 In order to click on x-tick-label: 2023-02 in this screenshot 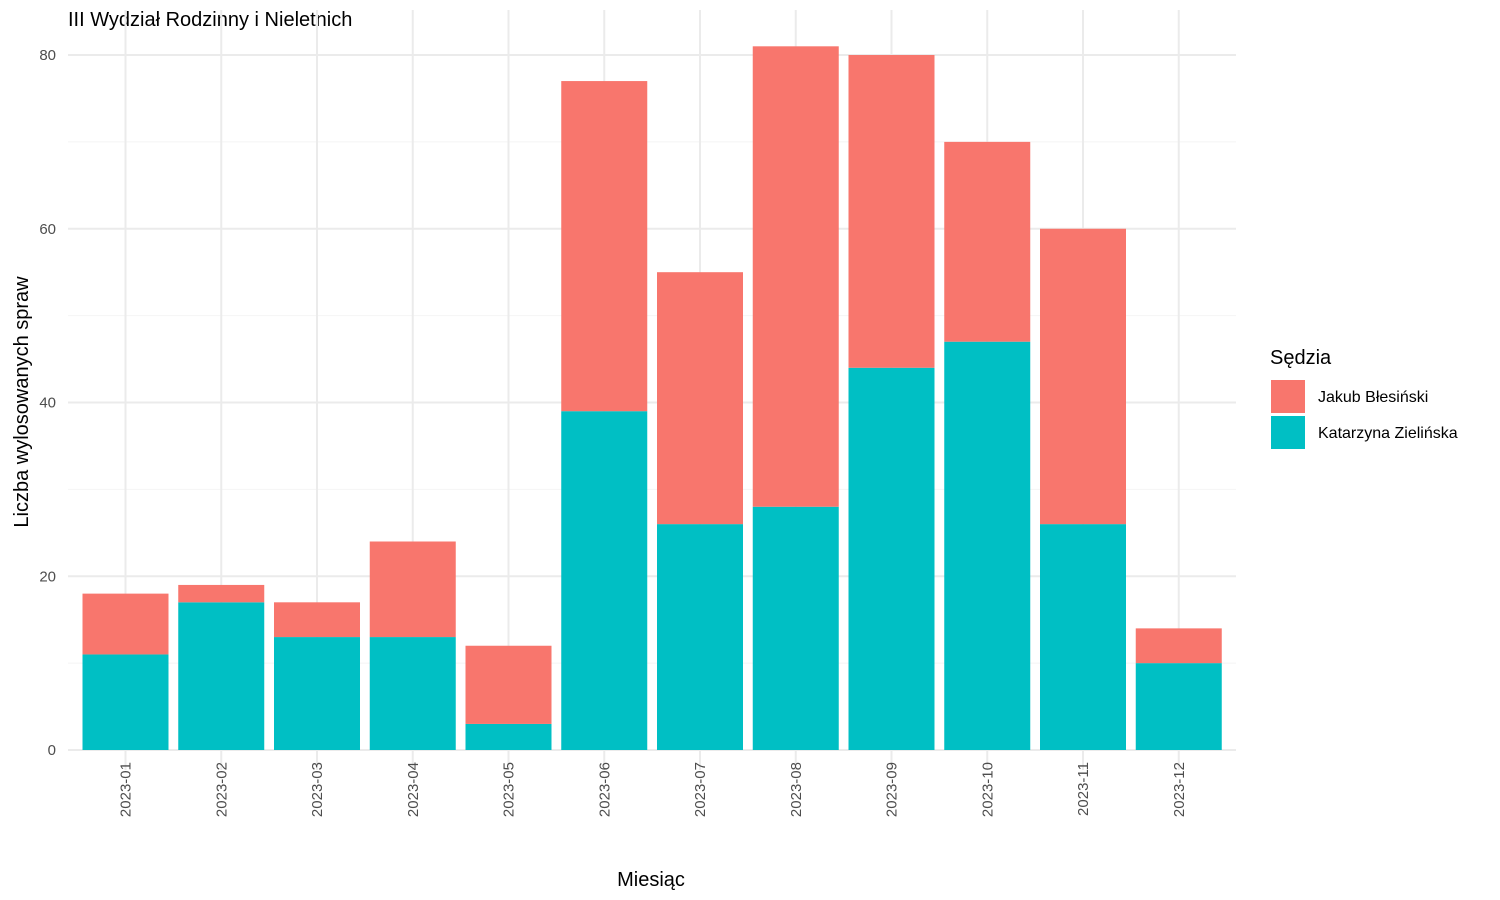, I will do `click(221, 789)`.